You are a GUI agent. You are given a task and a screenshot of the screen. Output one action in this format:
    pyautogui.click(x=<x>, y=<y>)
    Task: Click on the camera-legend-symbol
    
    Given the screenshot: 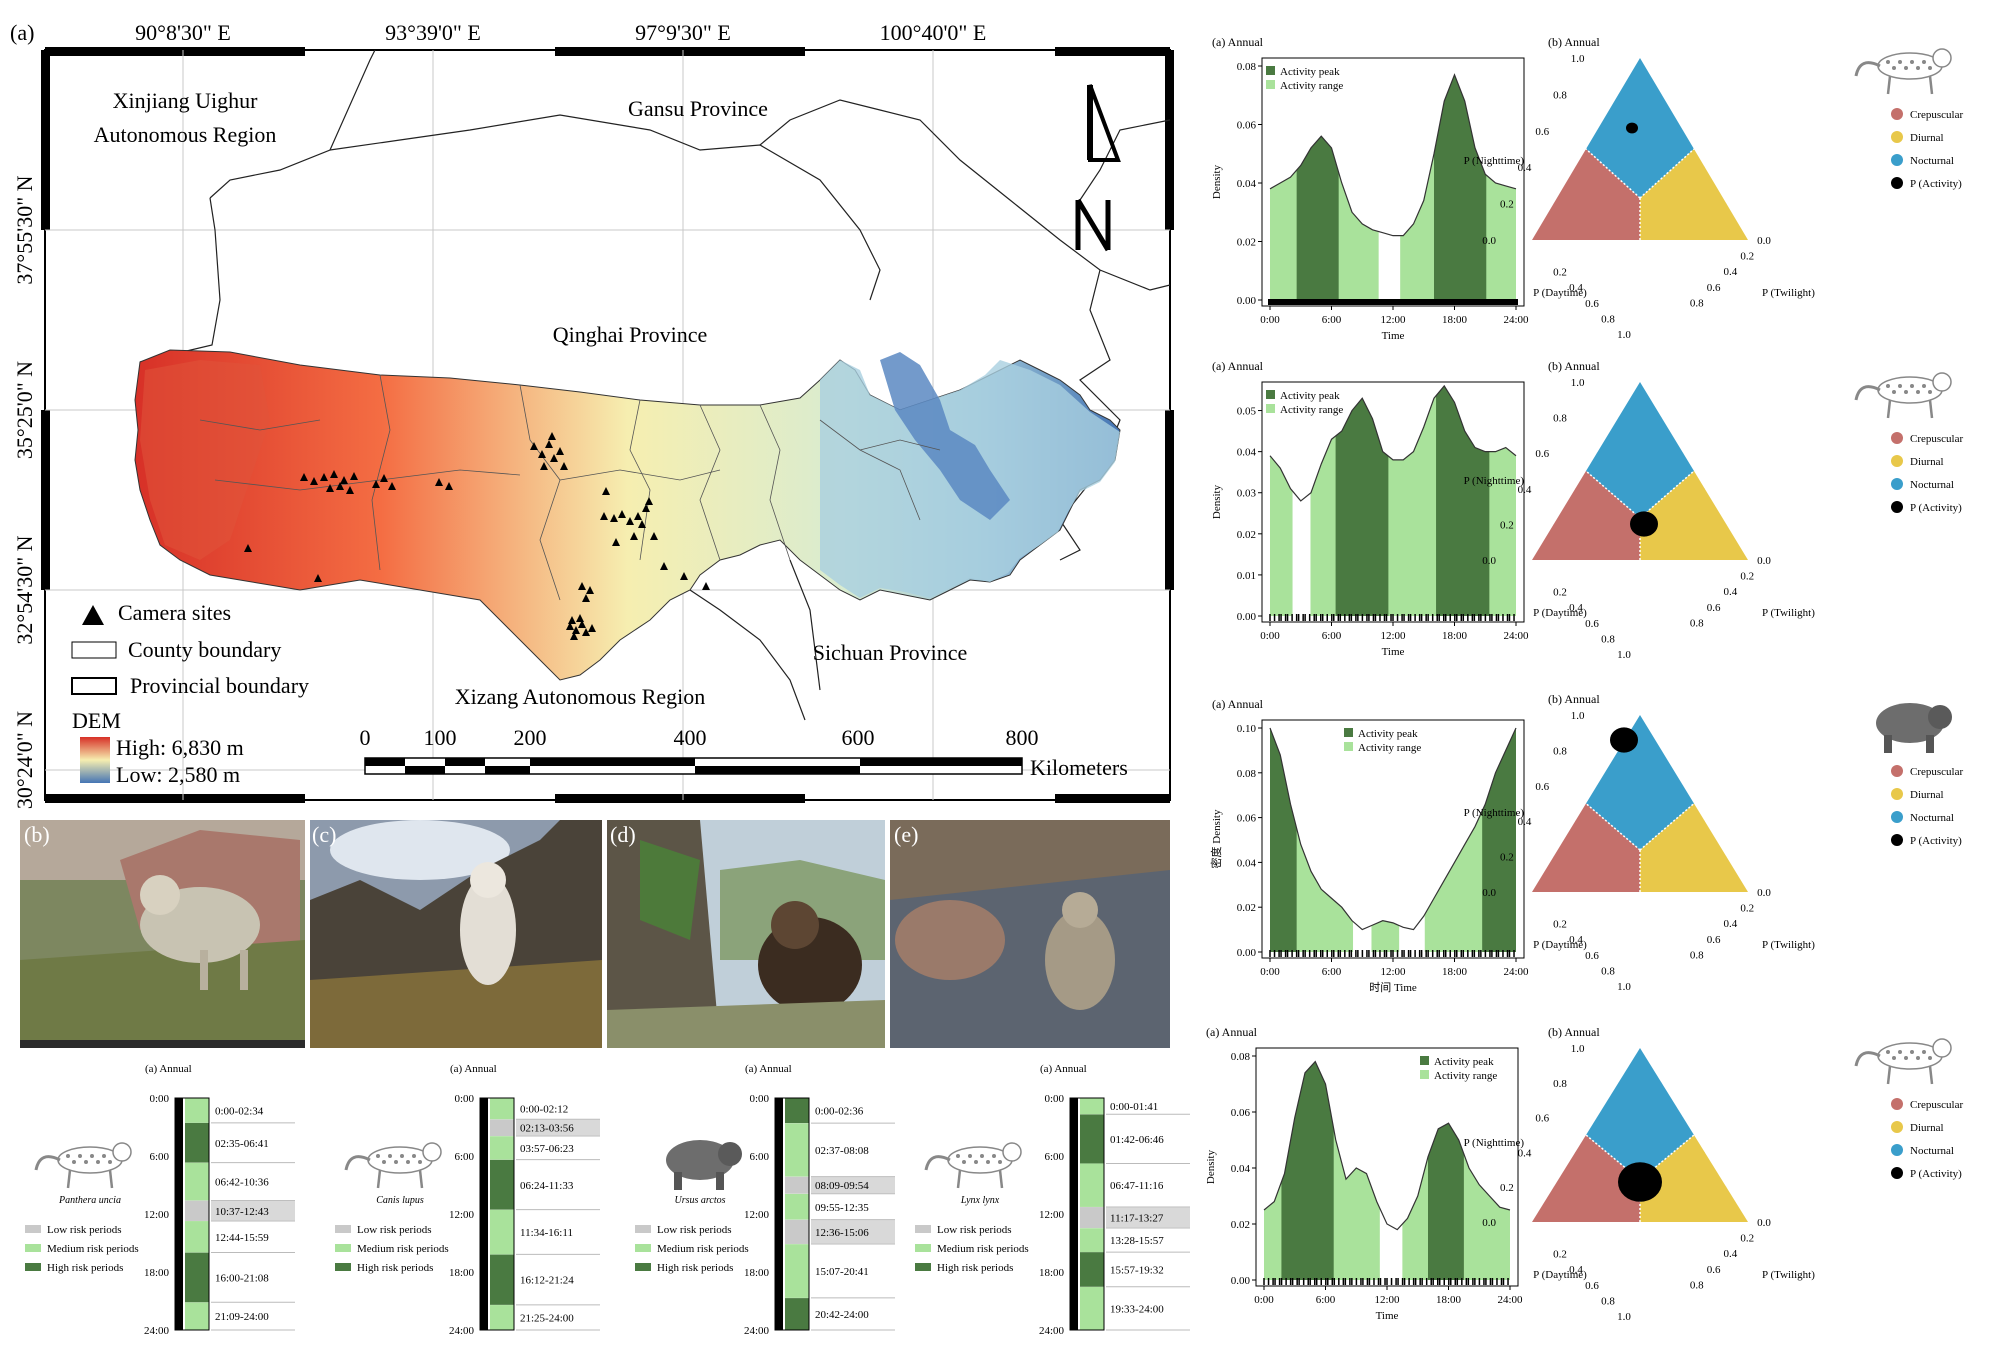 What is the action you would take?
    pyautogui.click(x=93, y=615)
    